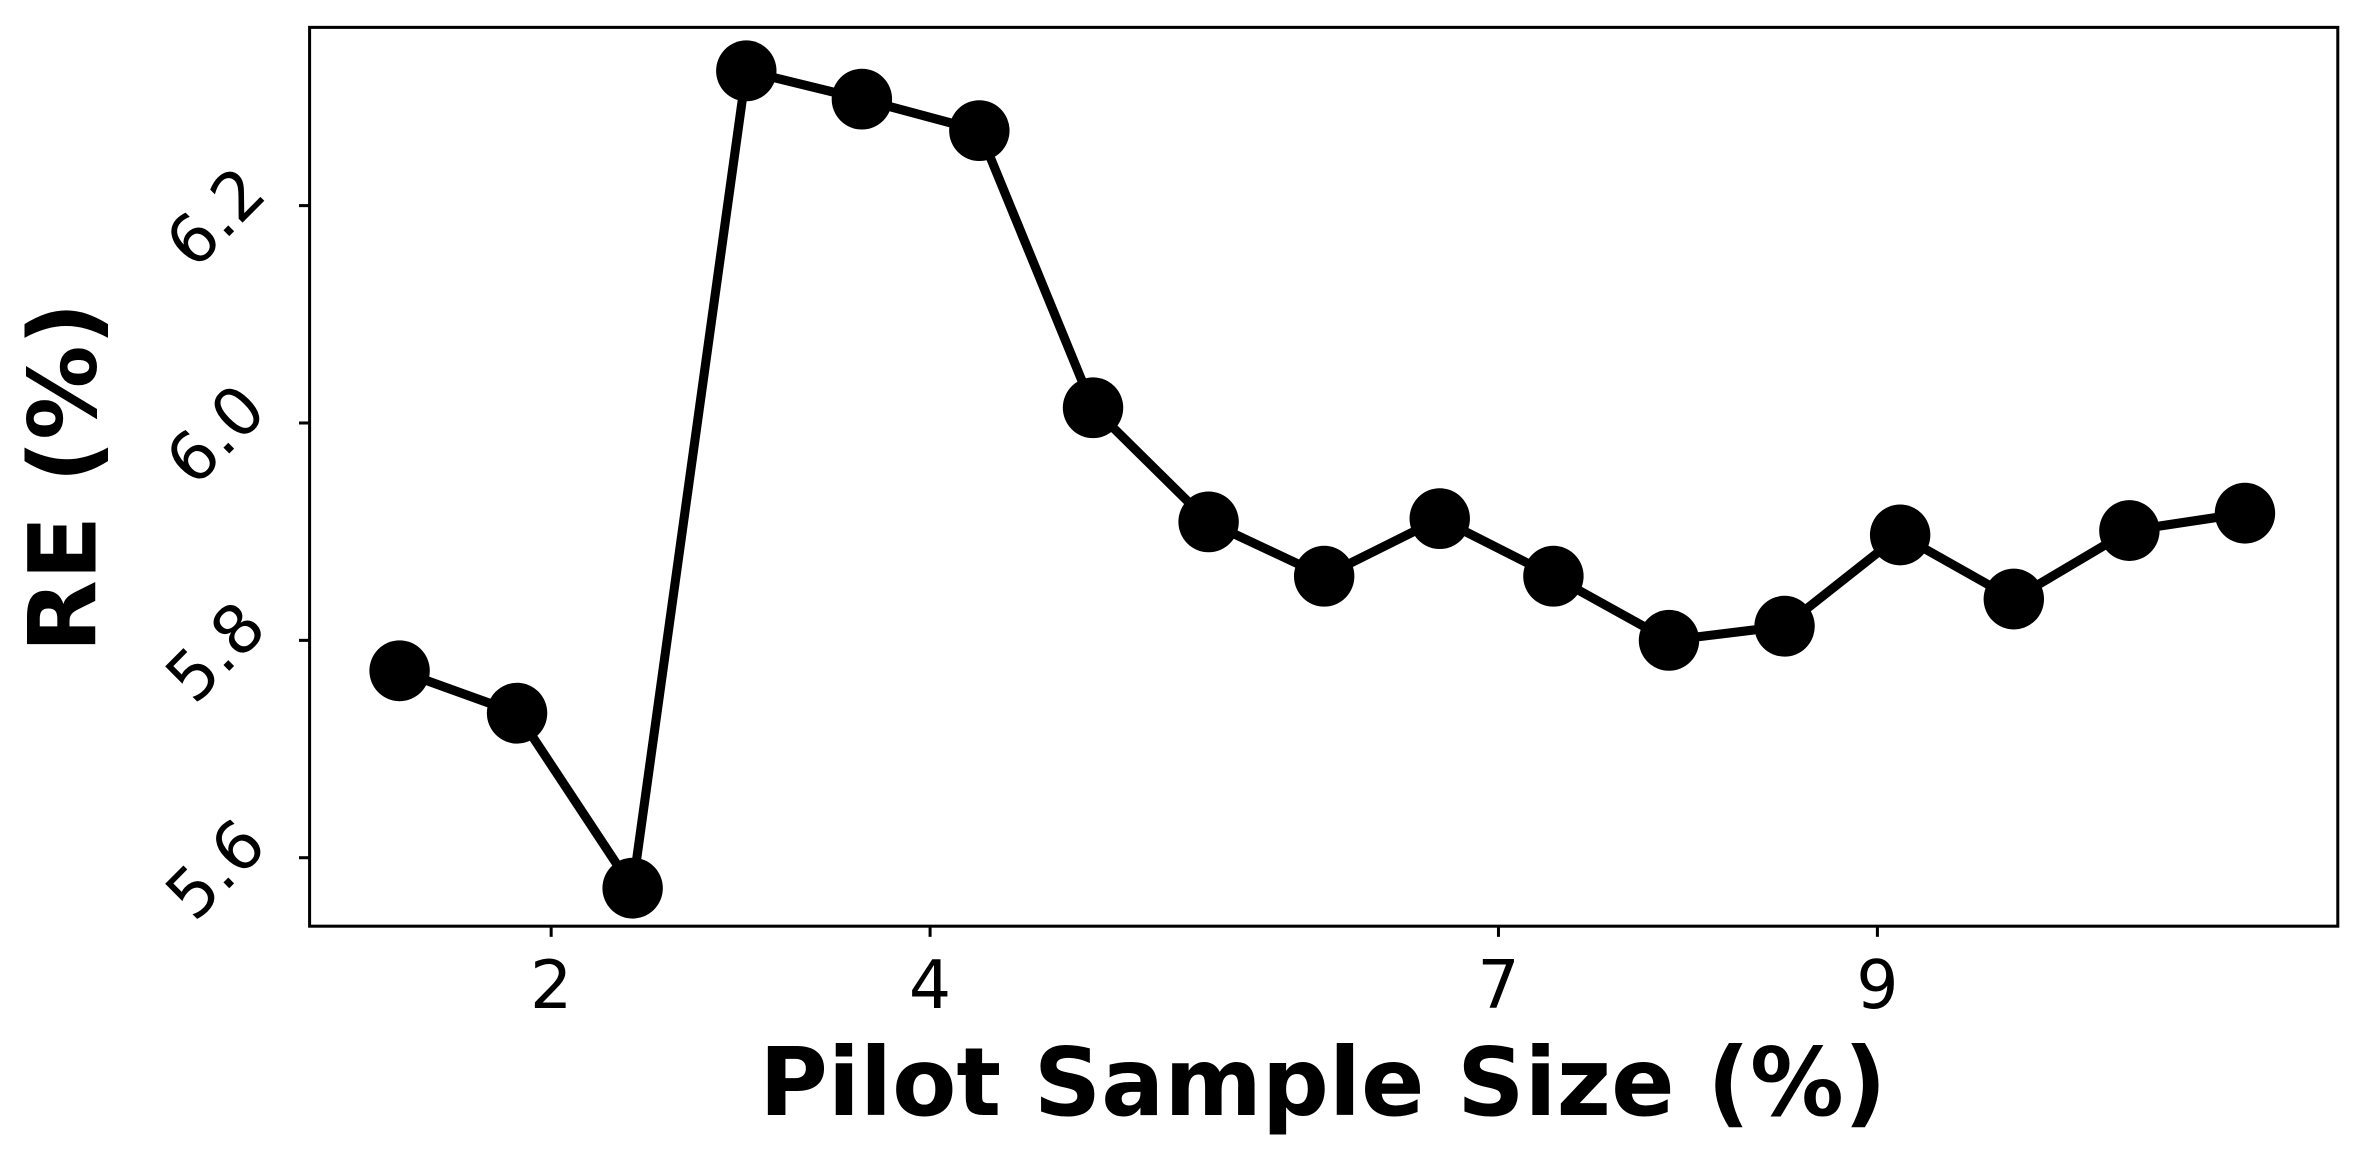 This screenshot has width=2368, height=1168. I want to click on x-axis-label: Pilot Sample Size (%), so click(1322, 1083).